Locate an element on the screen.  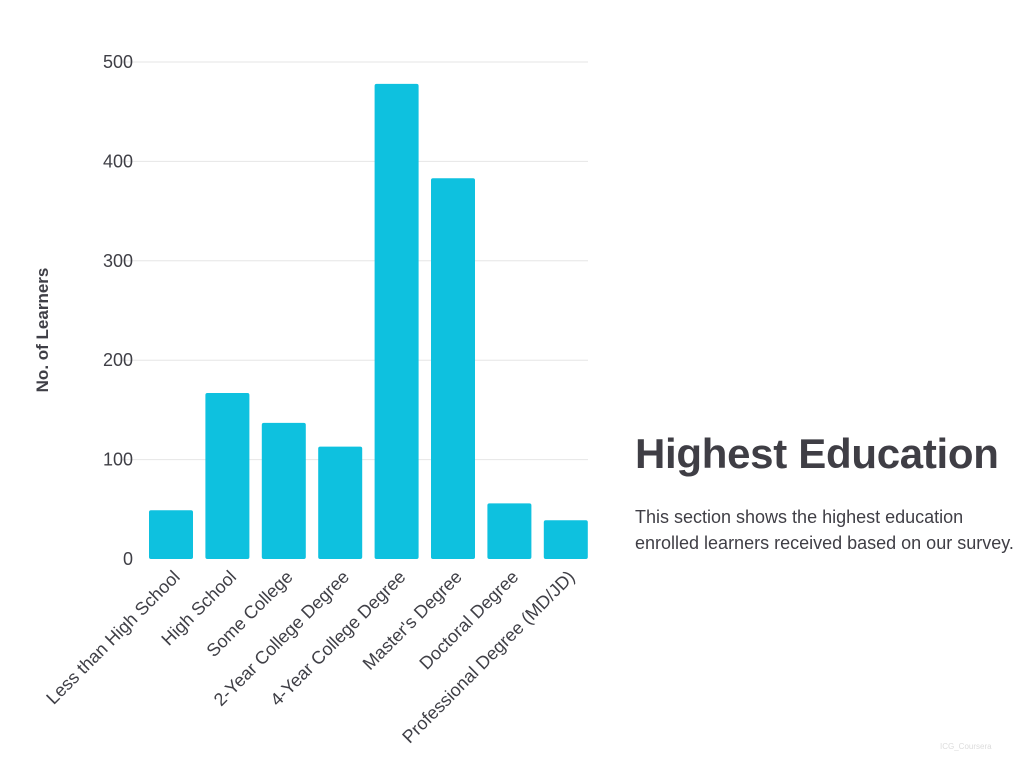
bar-some-college is located at coordinates (283, 490).